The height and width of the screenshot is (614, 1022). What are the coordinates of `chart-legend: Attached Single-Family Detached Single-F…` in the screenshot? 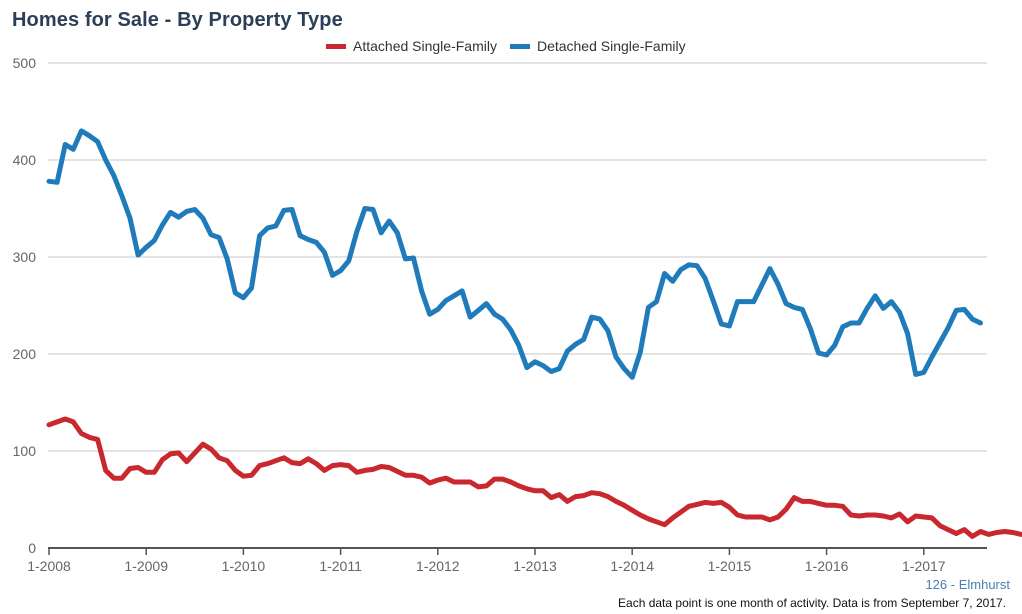 It's located at (512, 46).